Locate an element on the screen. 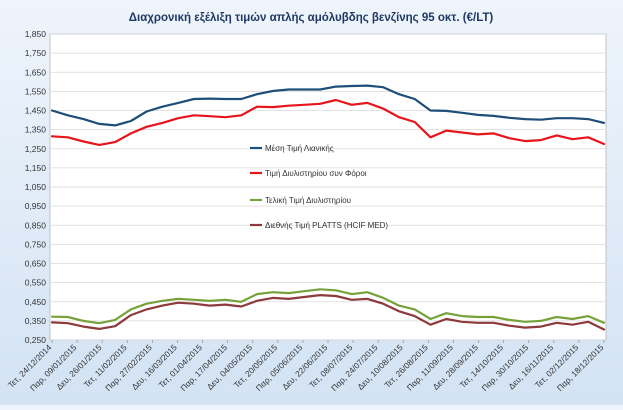 This screenshot has height=410, width=623. y-tick-label: 1,850 is located at coordinates (36, 34).